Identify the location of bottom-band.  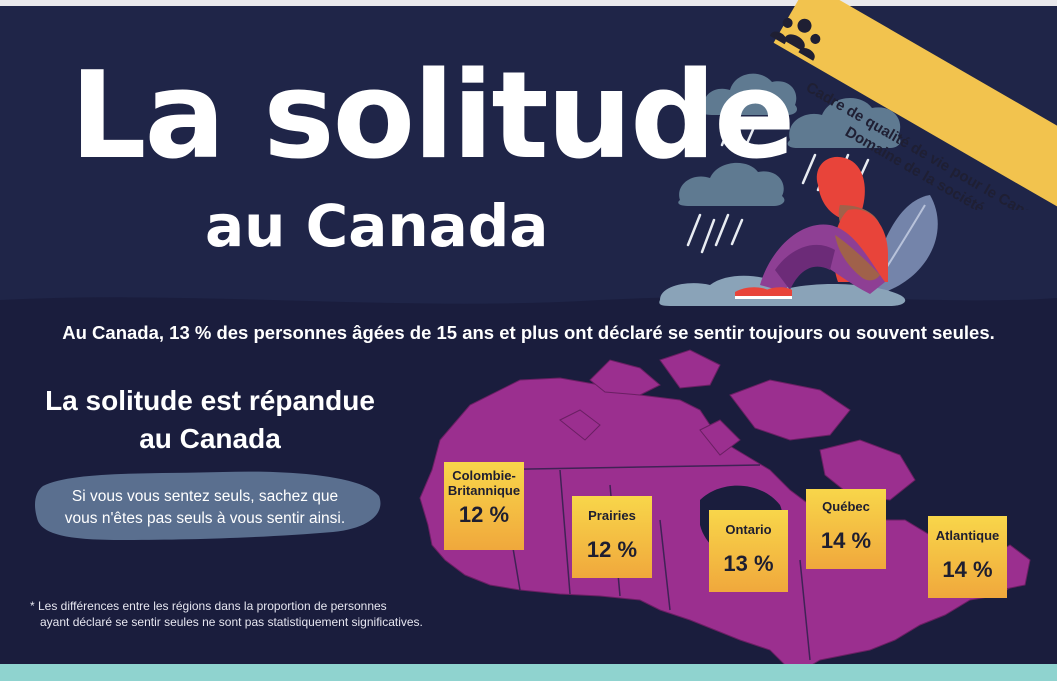
(528, 672).